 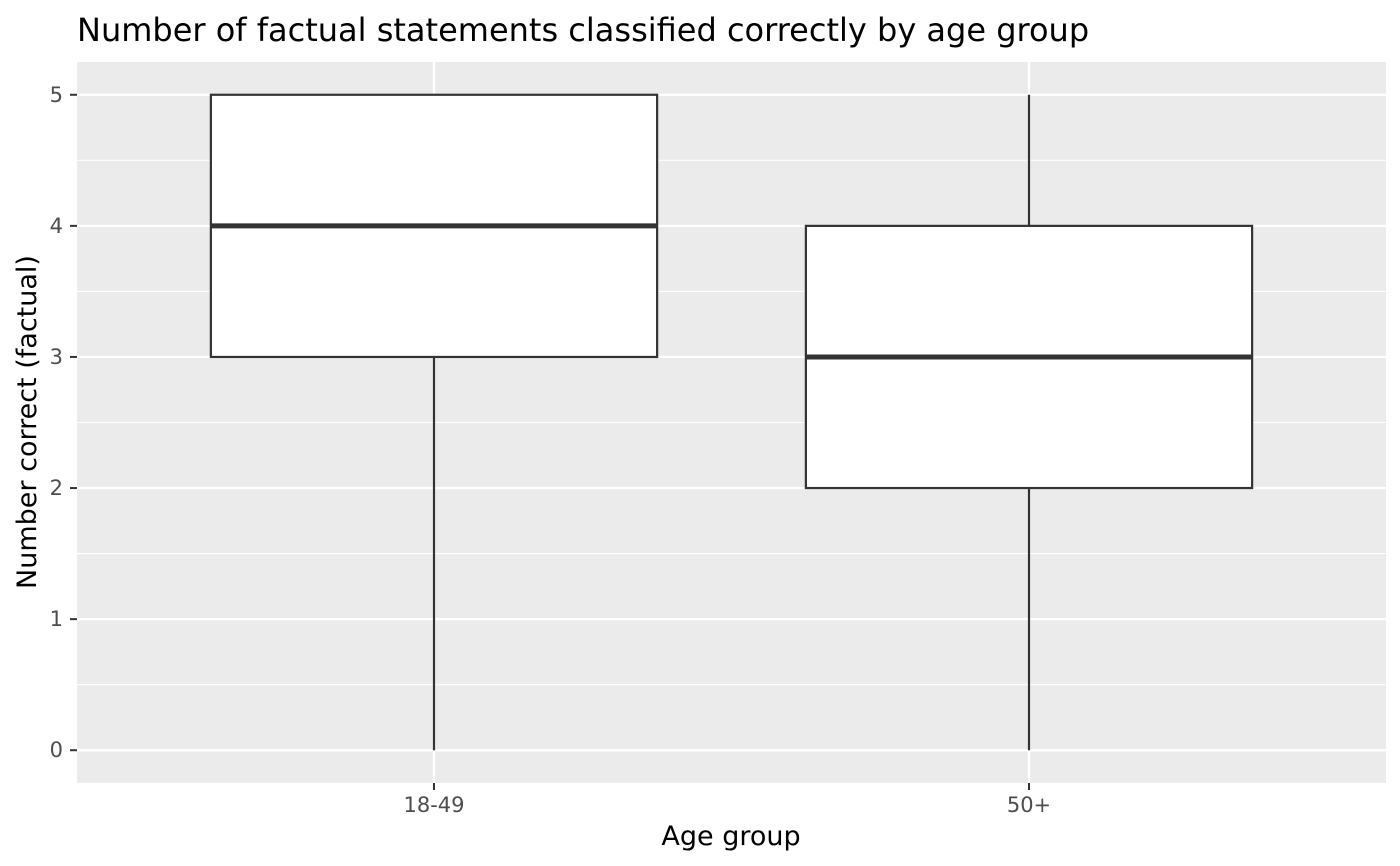 I want to click on x-axis: 18-49 50+, so click(x=727, y=800).